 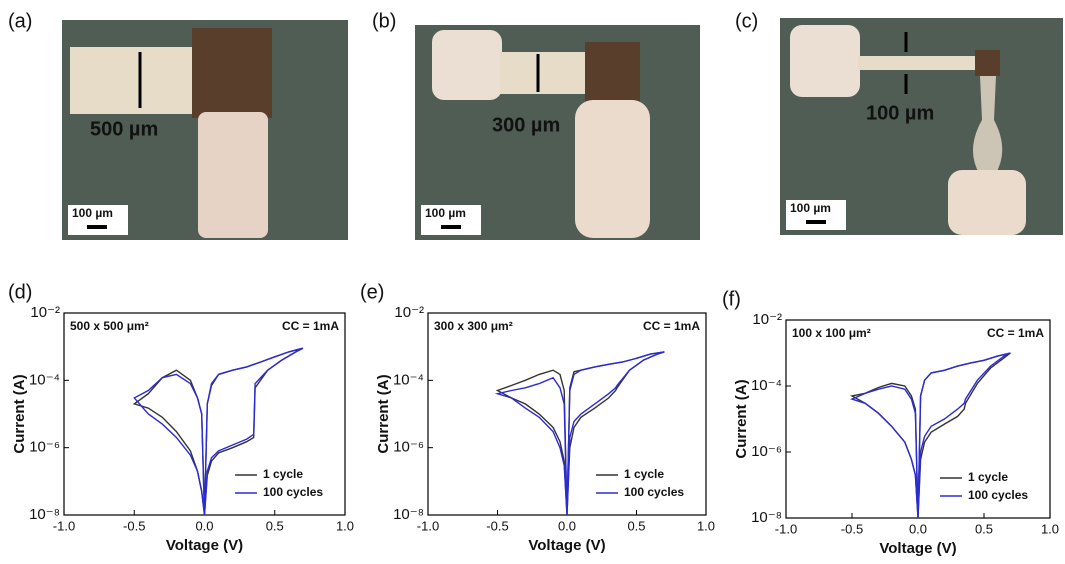 I want to click on annotation: 300 x 300 μm², so click(x=473, y=326).